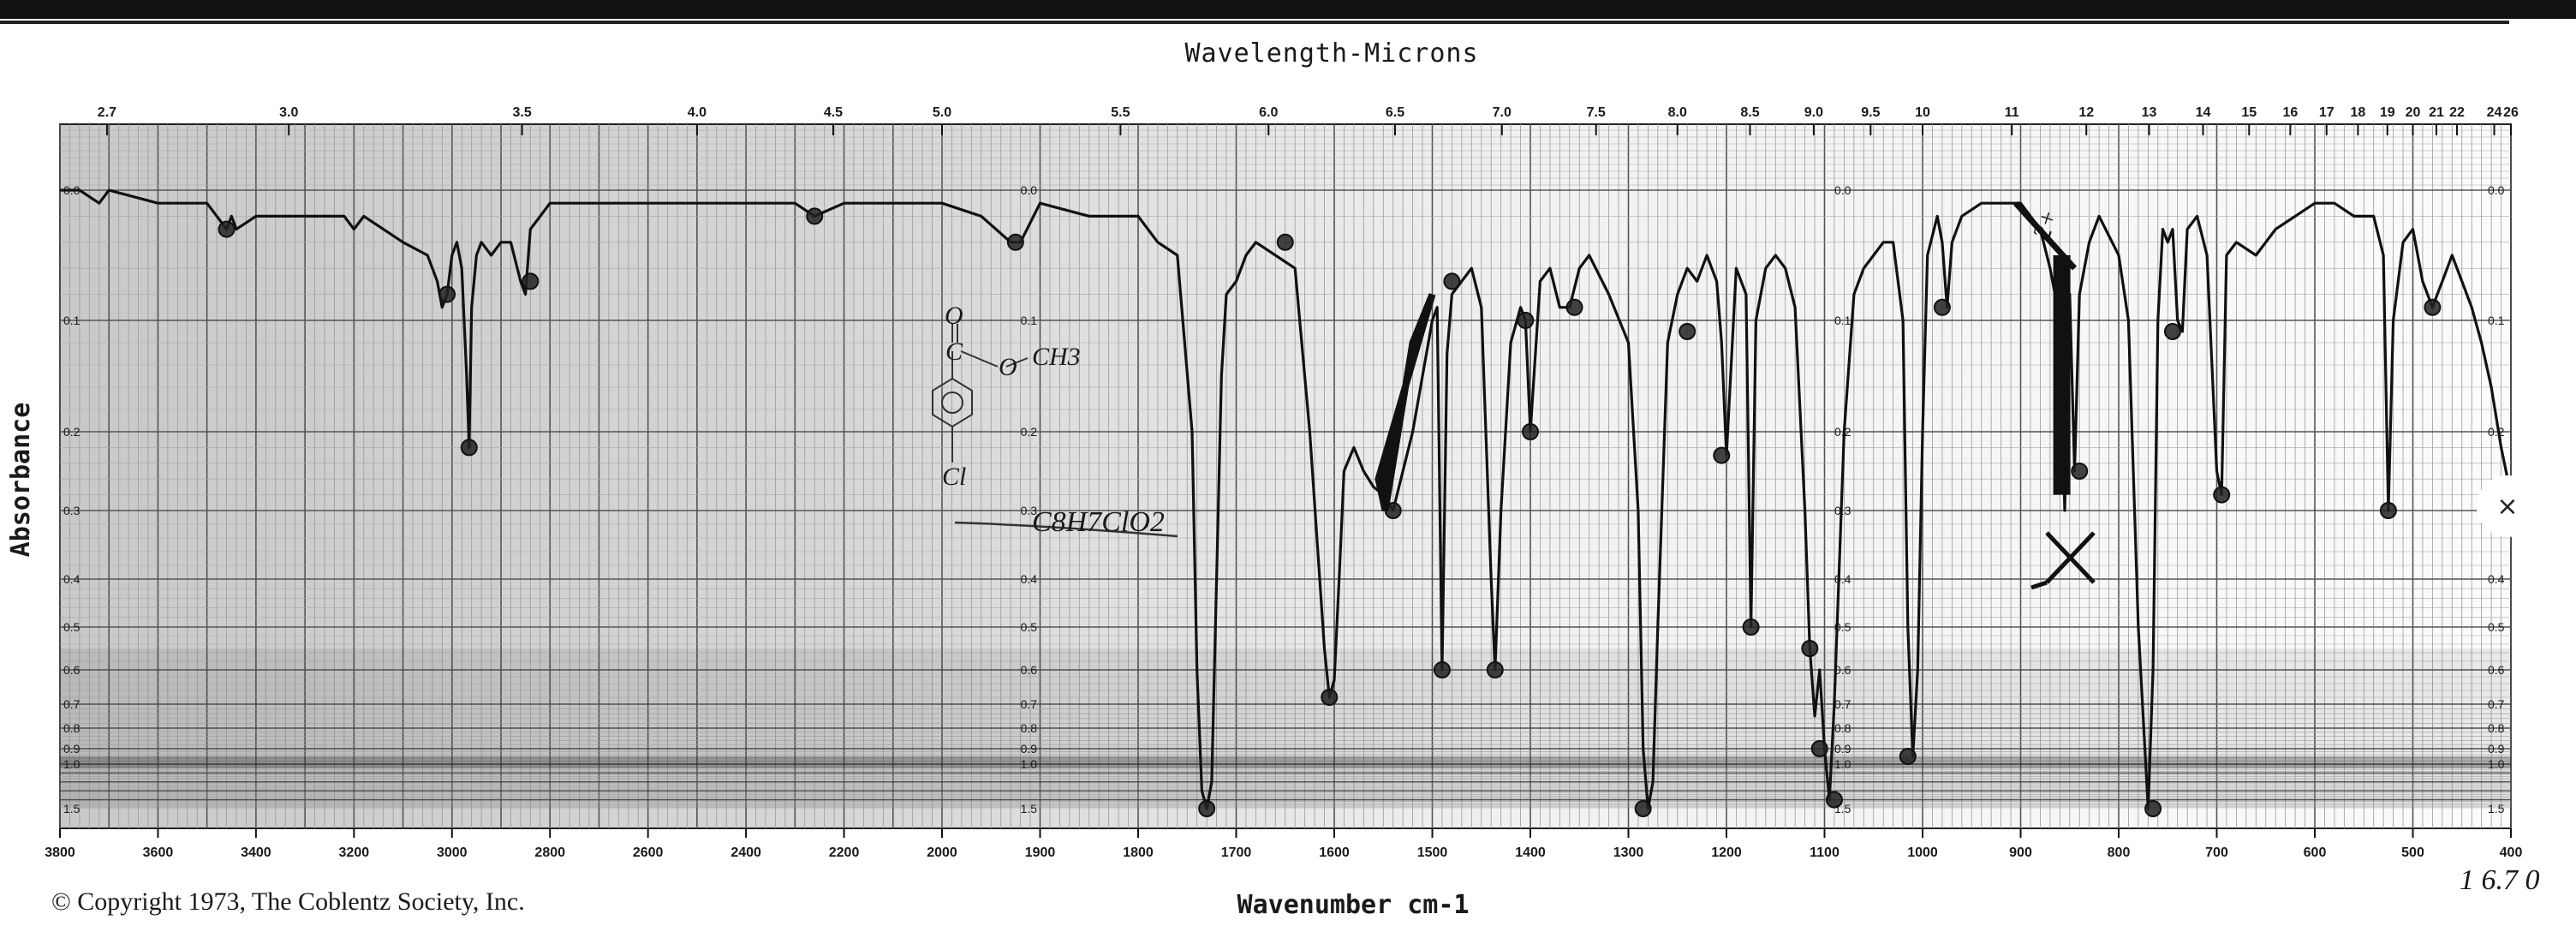 This screenshot has width=2576, height=932. I want to click on bottom-tick-label: 1000, so click(1922, 852).